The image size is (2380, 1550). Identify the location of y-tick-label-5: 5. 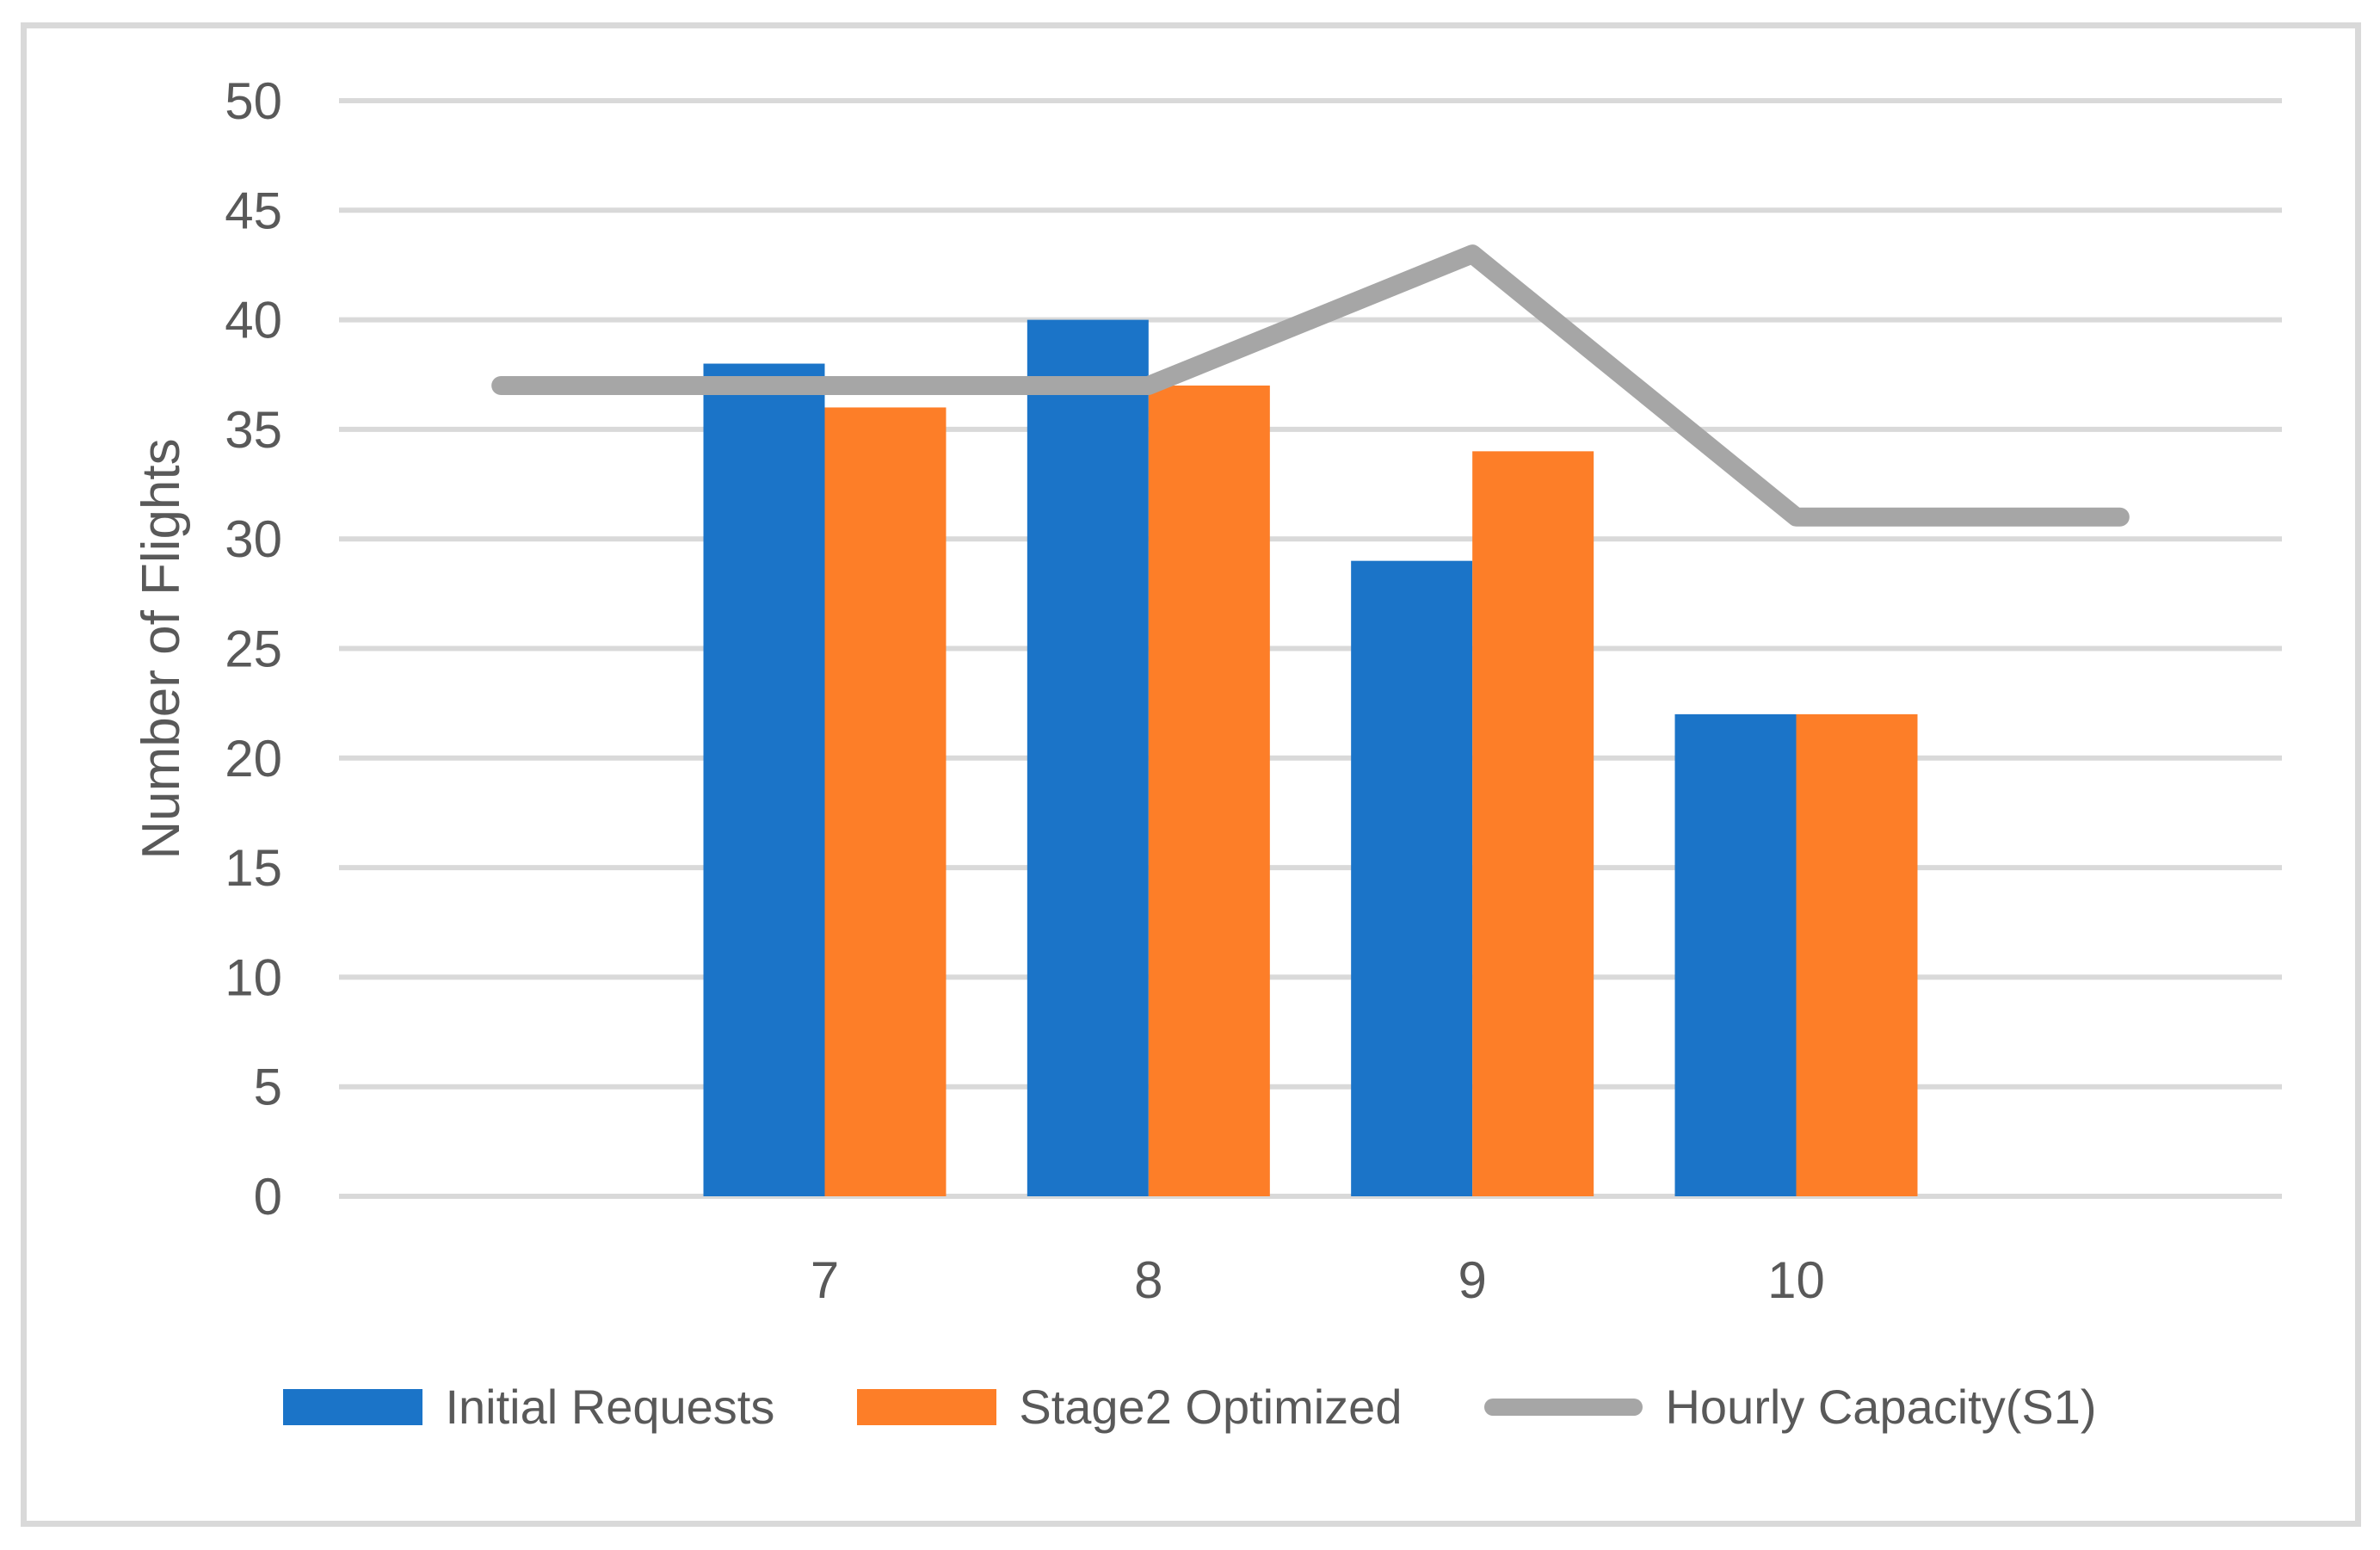
(268, 1087).